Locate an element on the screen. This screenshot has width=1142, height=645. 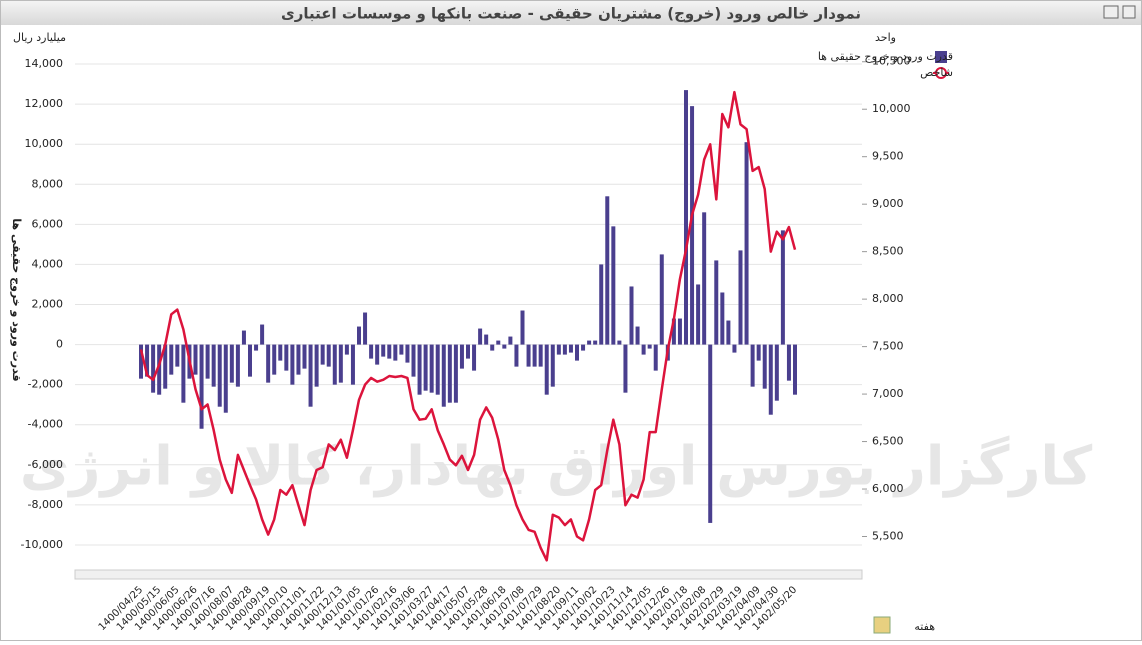
title-bar is located at coordinates (571, 13).